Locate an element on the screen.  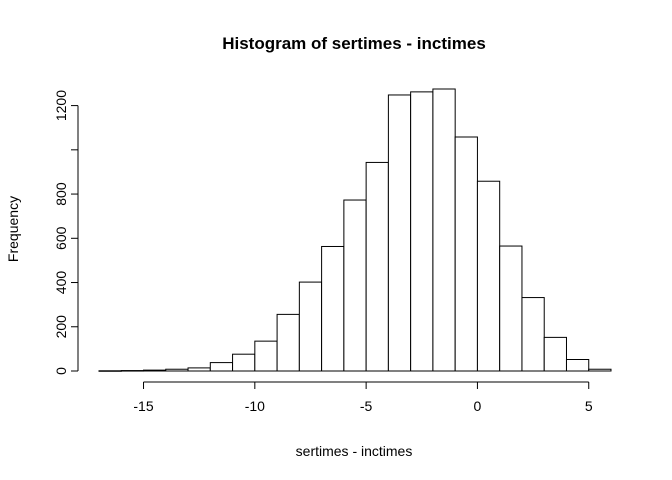
y-tick-label: 800 is located at coordinates (61, 194).